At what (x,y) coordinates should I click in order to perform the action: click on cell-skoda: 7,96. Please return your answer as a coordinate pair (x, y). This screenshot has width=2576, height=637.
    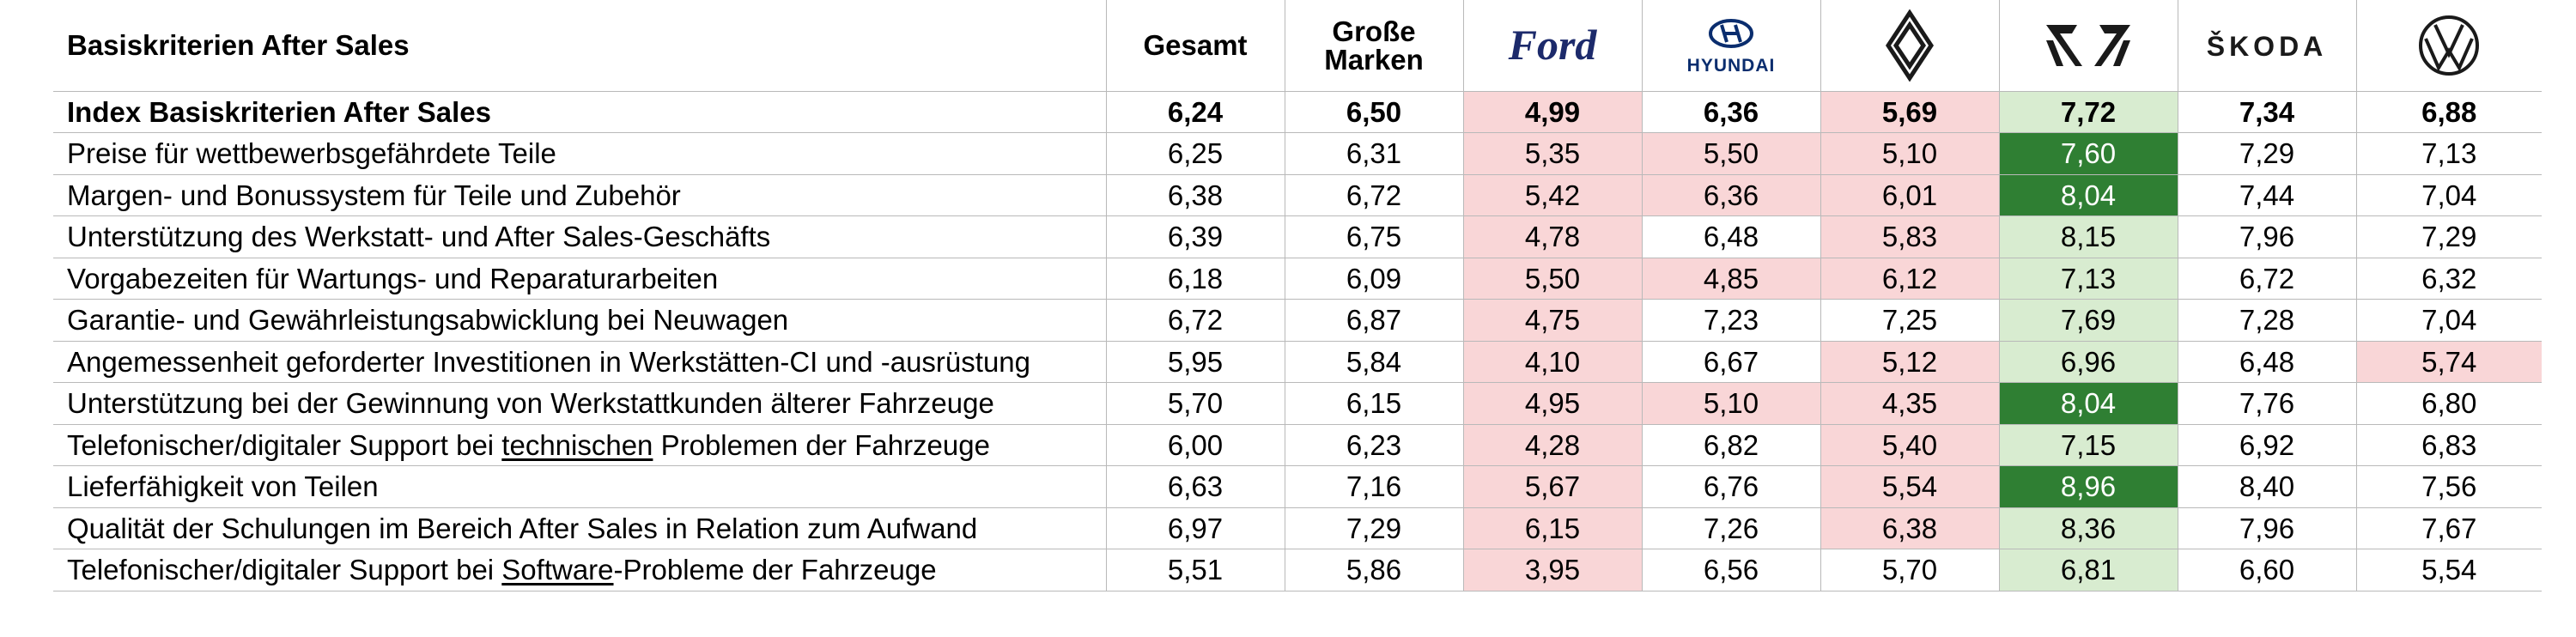
    Looking at the image, I should click on (2267, 528).